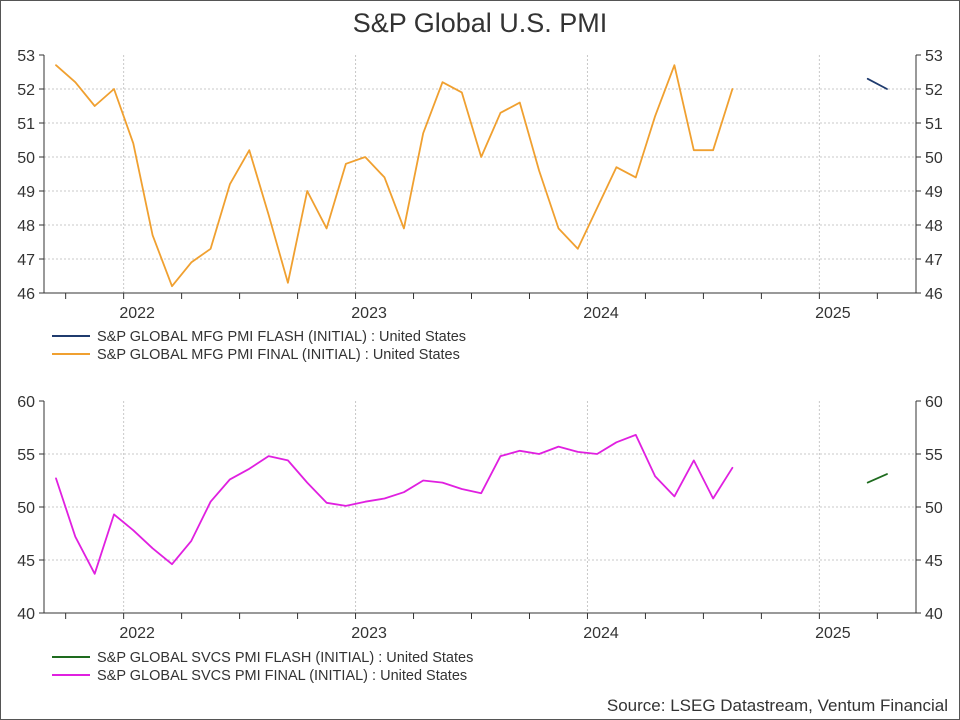 The width and height of the screenshot is (960, 720). I want to click on y-tick-label-left: 46, so click(26, 294).